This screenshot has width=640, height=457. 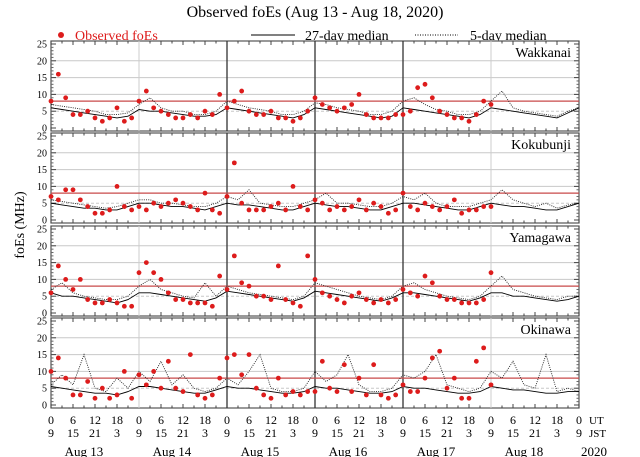 I want to click on median5-line, so click(x=315, y=373).